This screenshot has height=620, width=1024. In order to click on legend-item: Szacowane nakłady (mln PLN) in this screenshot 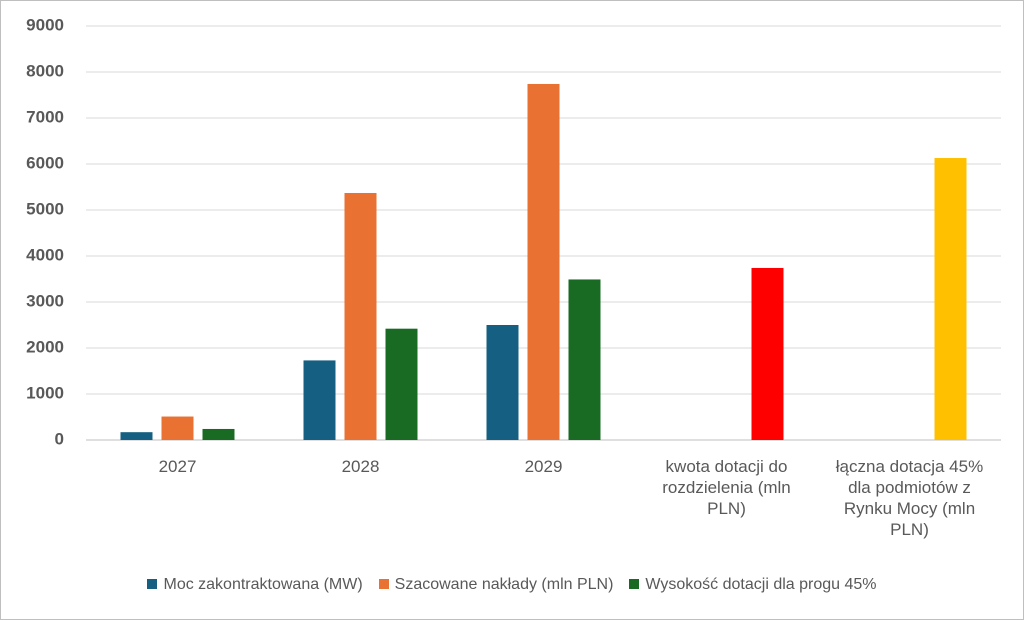, I will do `click(496, 585)`.